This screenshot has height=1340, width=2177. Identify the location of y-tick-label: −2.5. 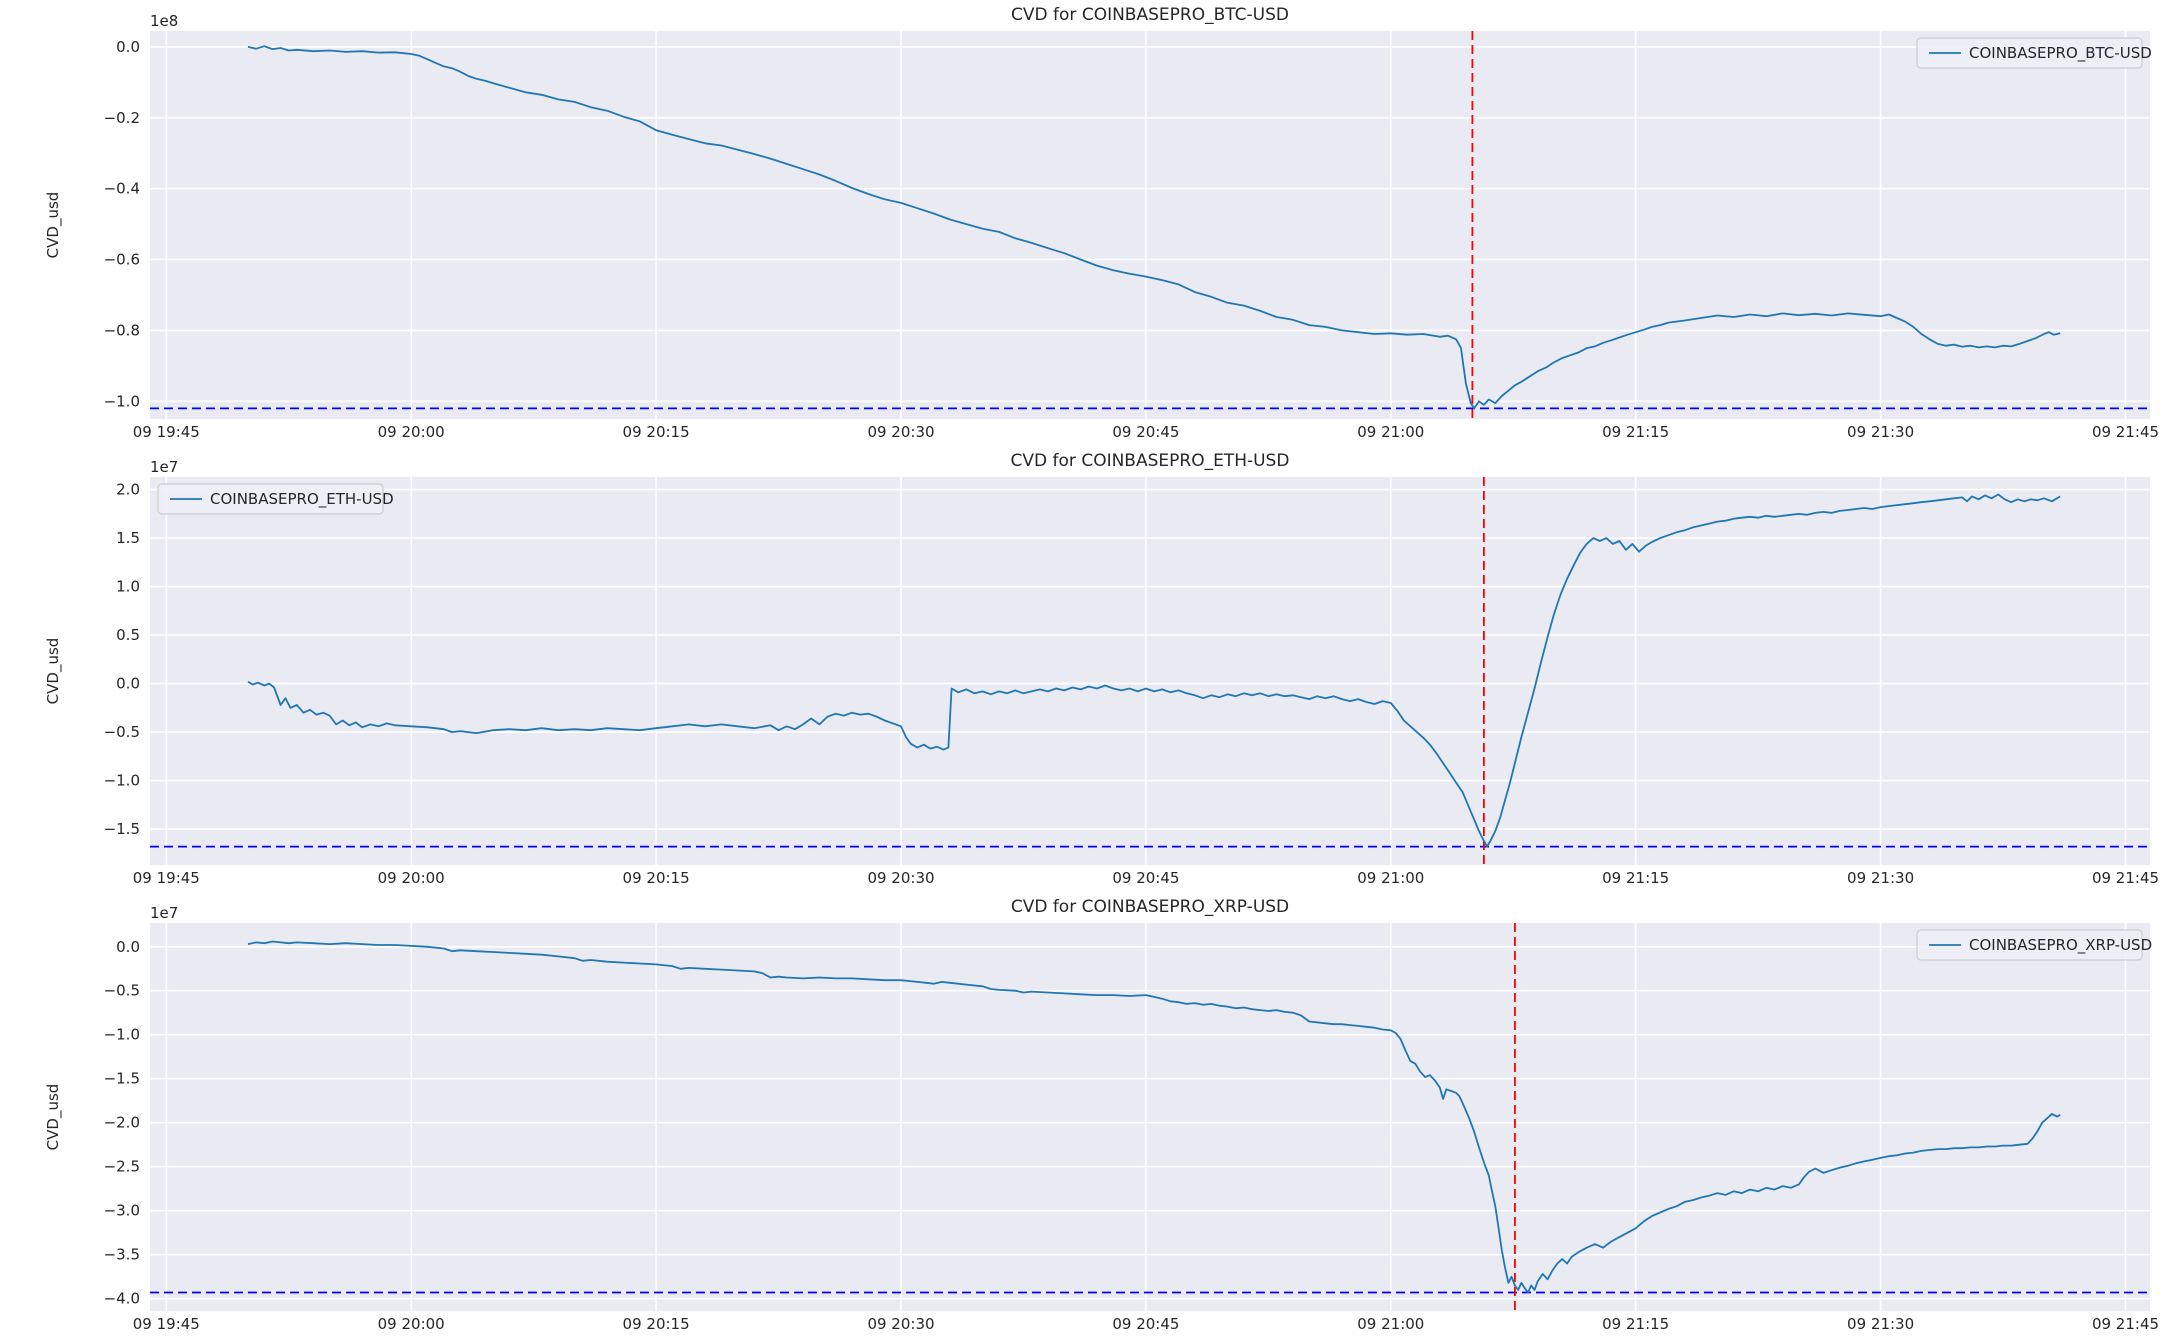
(122, 1167).